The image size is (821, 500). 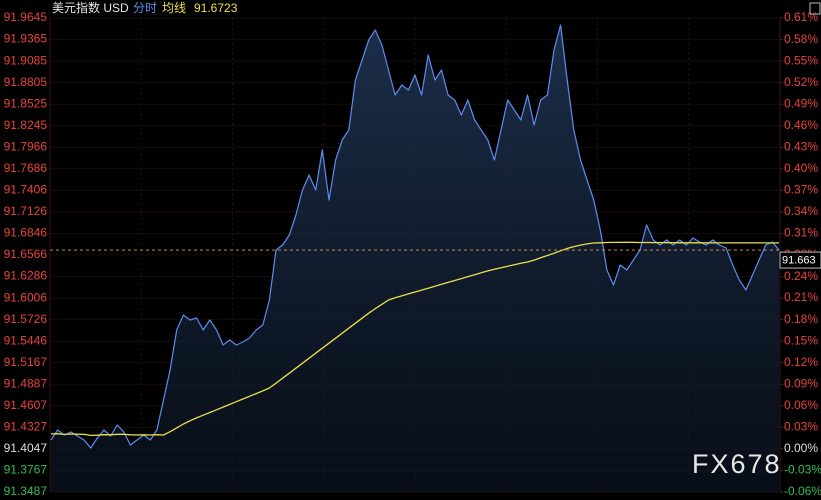 What do you see at coordinates (26, 82) in the screenshot?
I see `y-tick-label: 91.8805` at bounding box center [26, 82].